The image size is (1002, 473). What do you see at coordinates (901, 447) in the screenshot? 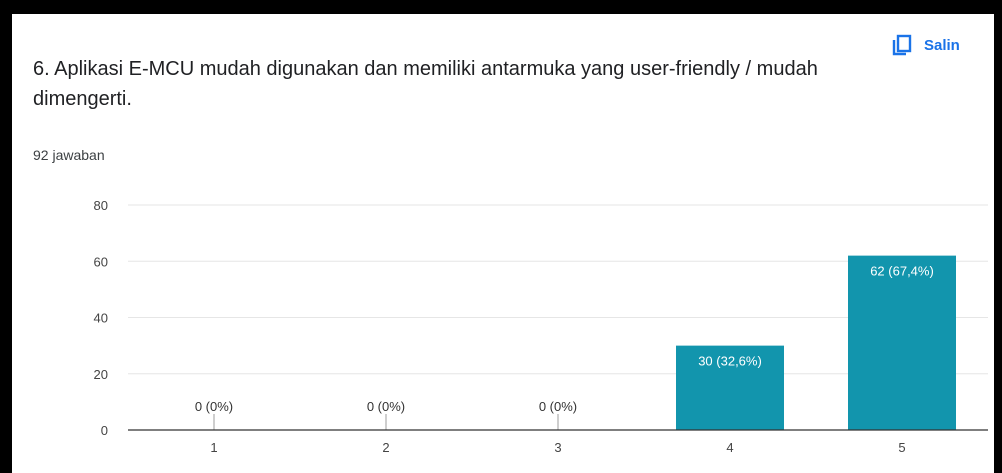
I see `x-tick-label: 5` at bounding box center [901, 447].